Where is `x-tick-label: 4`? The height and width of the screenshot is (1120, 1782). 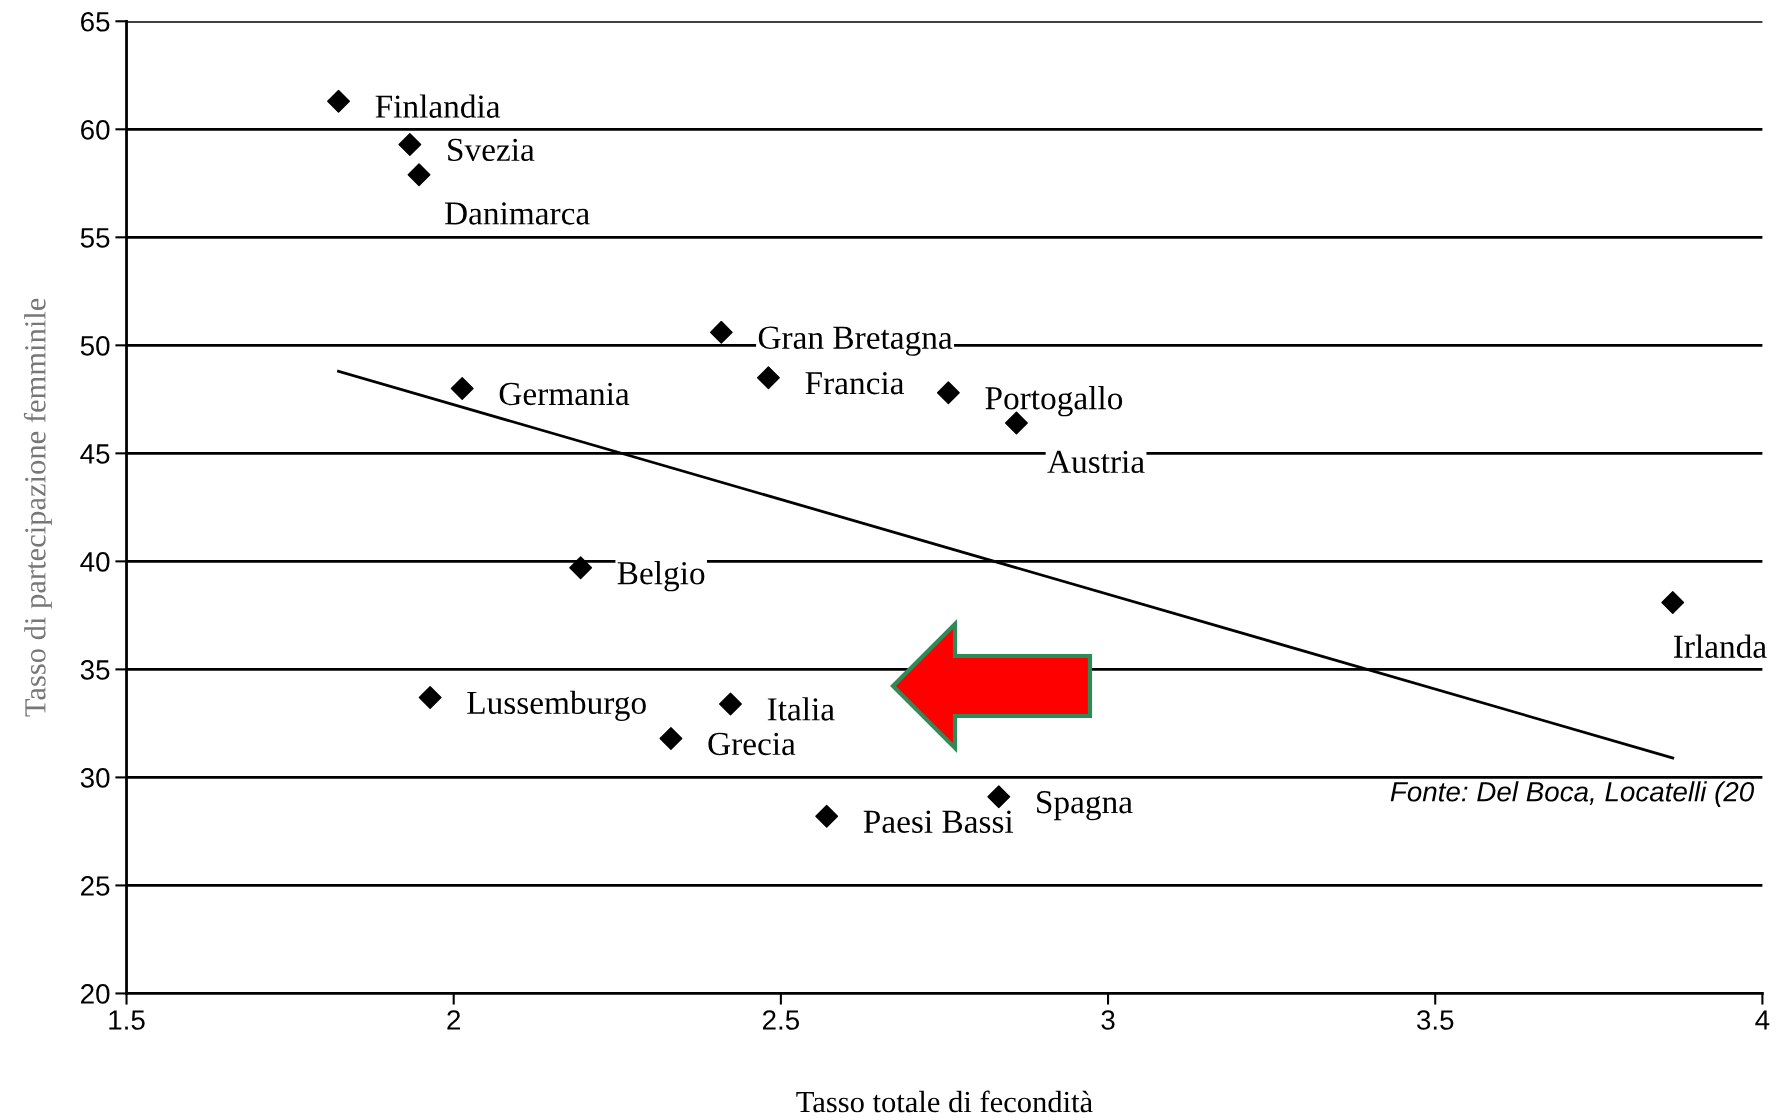 x-tick-label: 4 is located at coordinates (1762, 1020).